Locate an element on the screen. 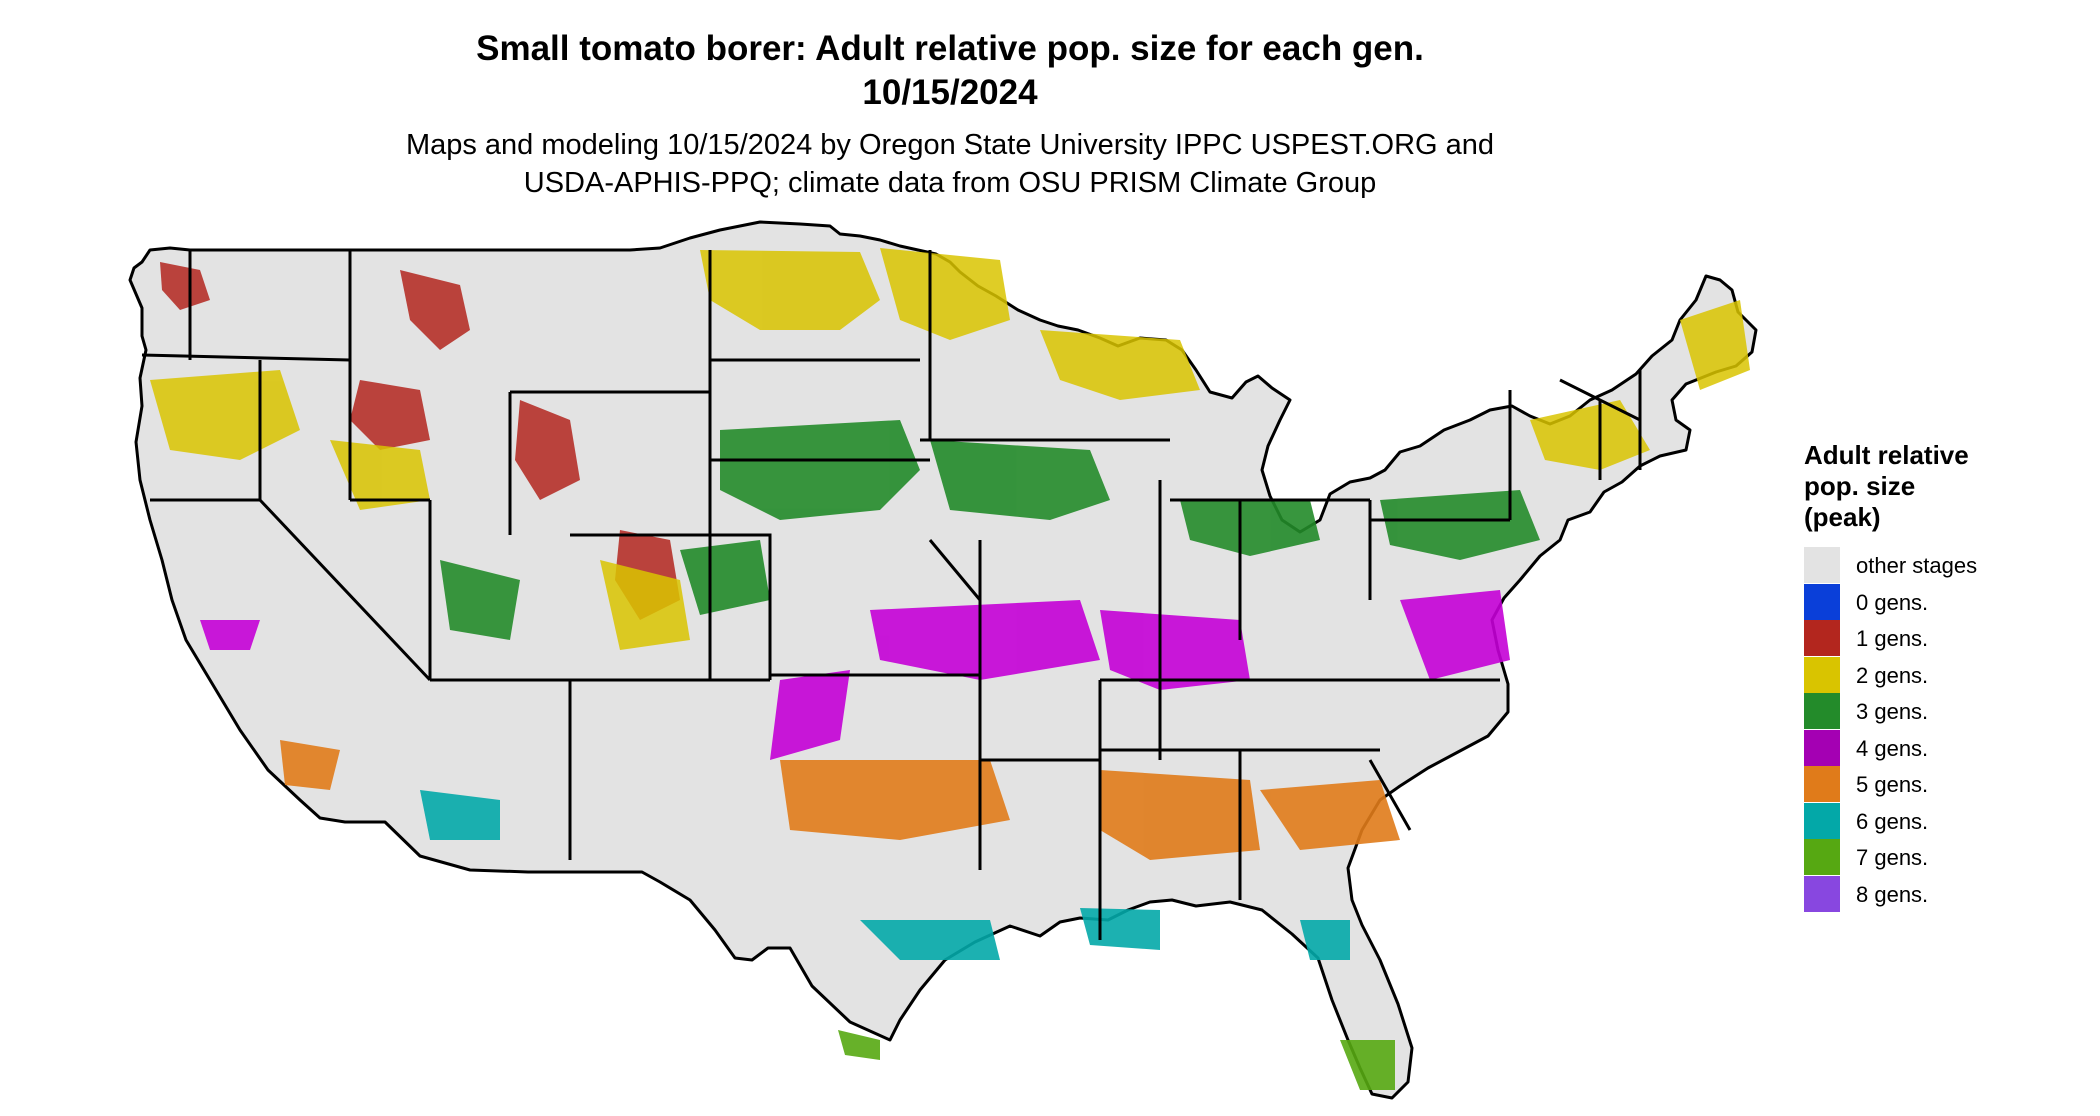 Image resolution: width=2100 pixels, height=1116 pixels. legend-label: 7 gens. is located at coordinates (1892, 857).